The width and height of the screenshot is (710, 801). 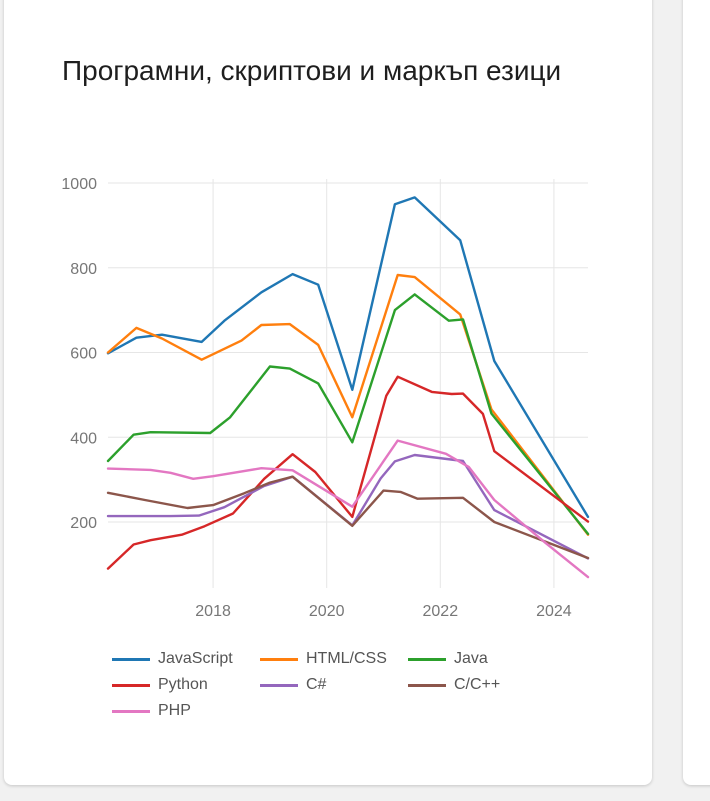 What do you see at coordinates (195, 658) in the screenshot?
I see `legend-label: JavaScript` at bounding box center [195, 658].